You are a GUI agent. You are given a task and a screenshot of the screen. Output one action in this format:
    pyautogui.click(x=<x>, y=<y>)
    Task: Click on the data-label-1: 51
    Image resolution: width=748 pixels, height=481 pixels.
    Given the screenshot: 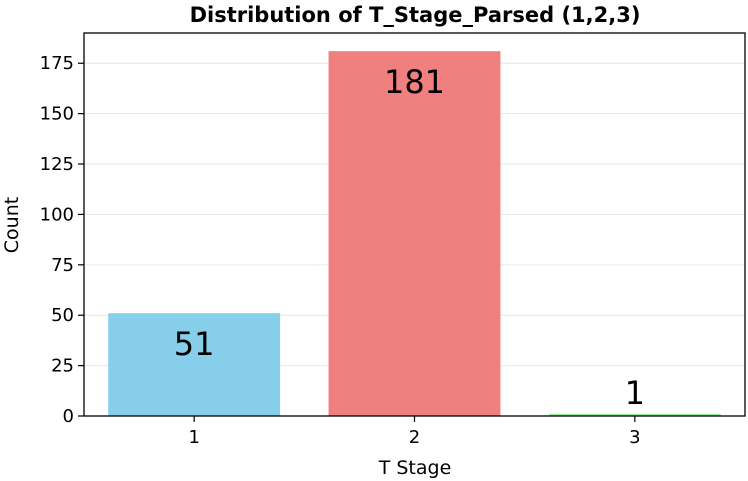 What is the action you would take?
    pyautogui.click(x=194, y=344)
    